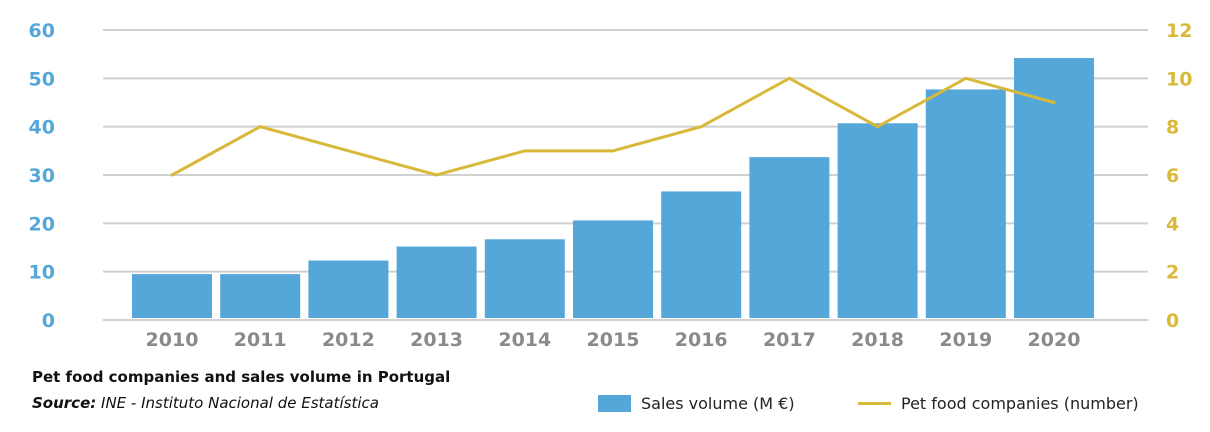 The height and width of the screenshot is (432, 1210). What do you see at coordinates (718, 403) in the screenshot?
I see `legend-label-sales: Sales volume (M €)` at bounding box center [718, 403].